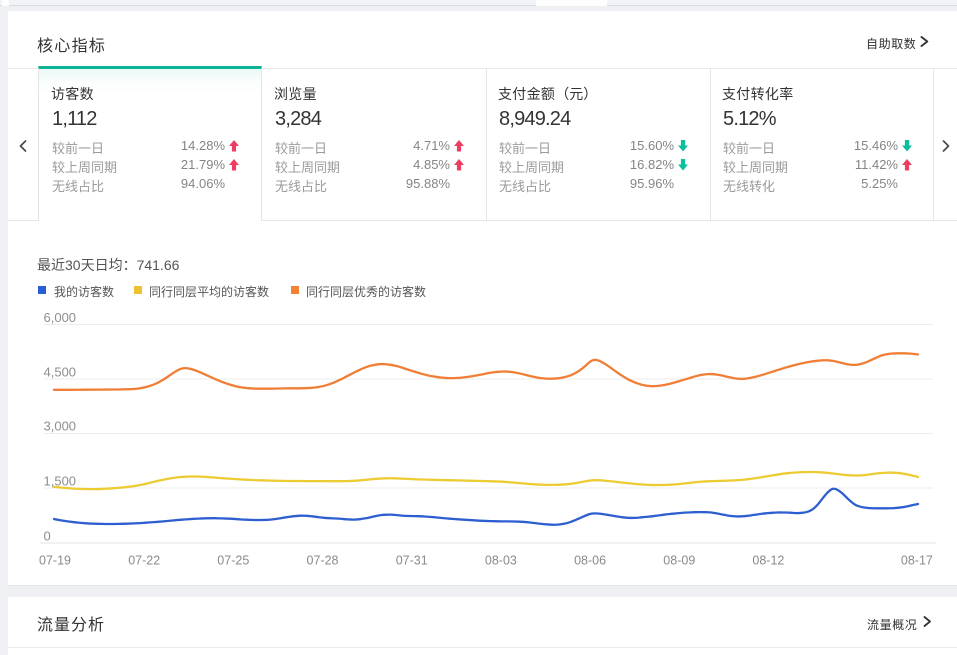 This screenshot has width=957, height=655. I want to click on svg-text: 07-22, so click(144, 561).